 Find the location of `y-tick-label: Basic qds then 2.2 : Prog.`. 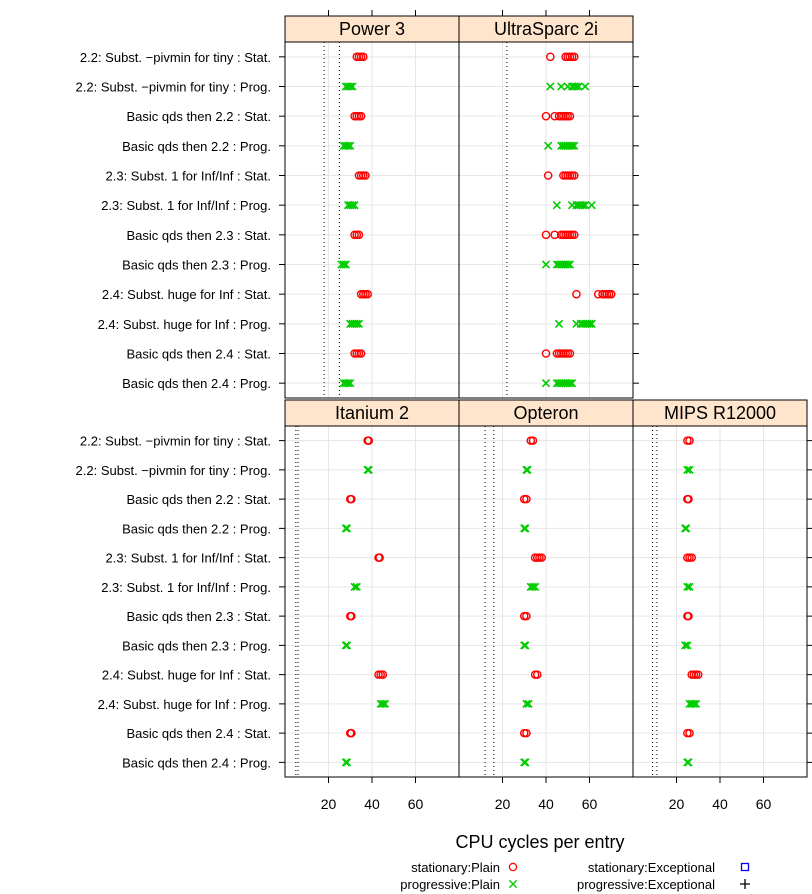

y-tick-label: Basic qds then 2.2 : Prog. is located at coordinates (196, 146).